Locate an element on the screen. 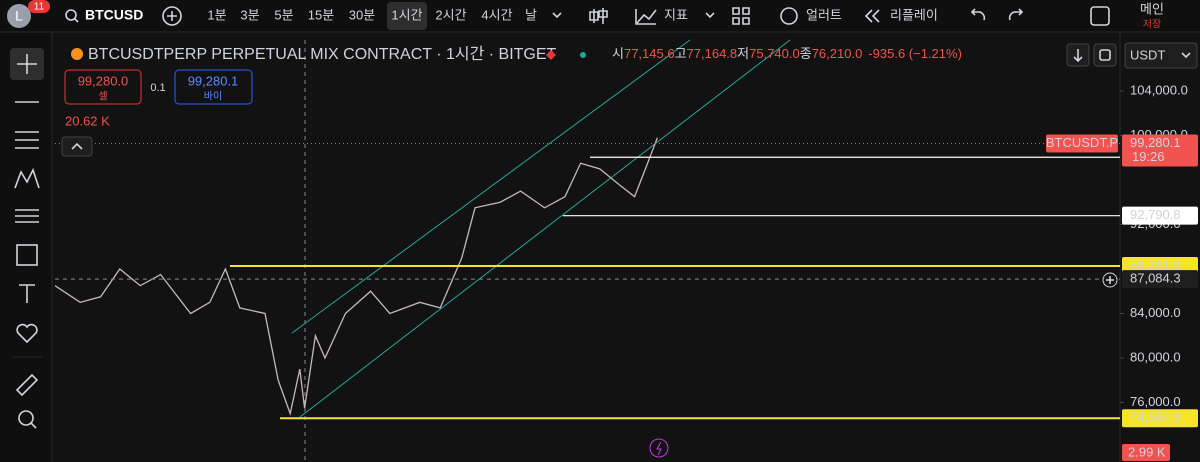 This screenshot has height=462, width=1200. symbol-label: BTCUSDT.P is located at coordinates (1082, 142).